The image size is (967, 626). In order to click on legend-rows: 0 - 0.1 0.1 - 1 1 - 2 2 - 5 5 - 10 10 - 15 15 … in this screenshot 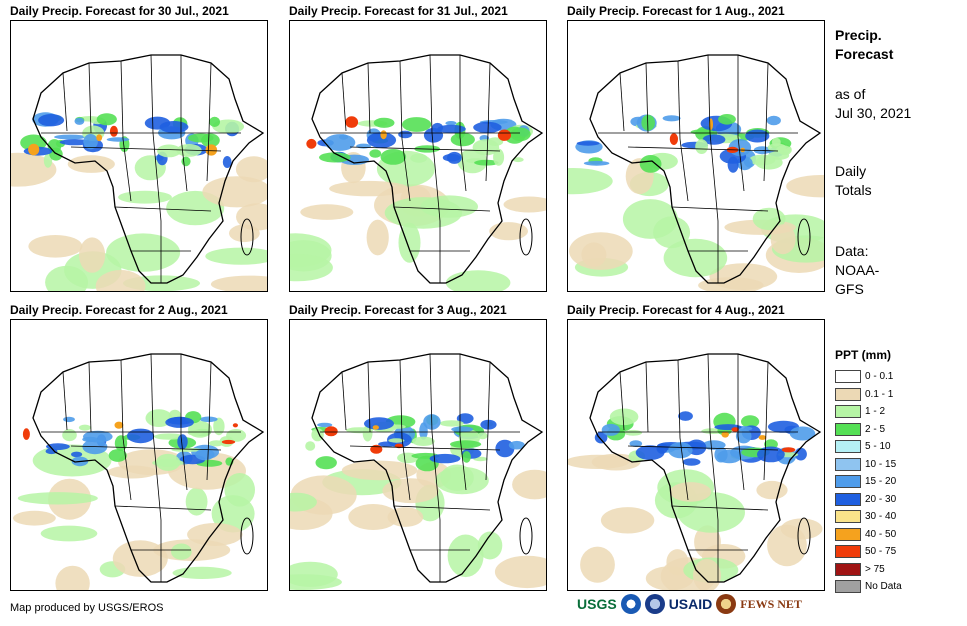, I will do `click(868, 482)`.